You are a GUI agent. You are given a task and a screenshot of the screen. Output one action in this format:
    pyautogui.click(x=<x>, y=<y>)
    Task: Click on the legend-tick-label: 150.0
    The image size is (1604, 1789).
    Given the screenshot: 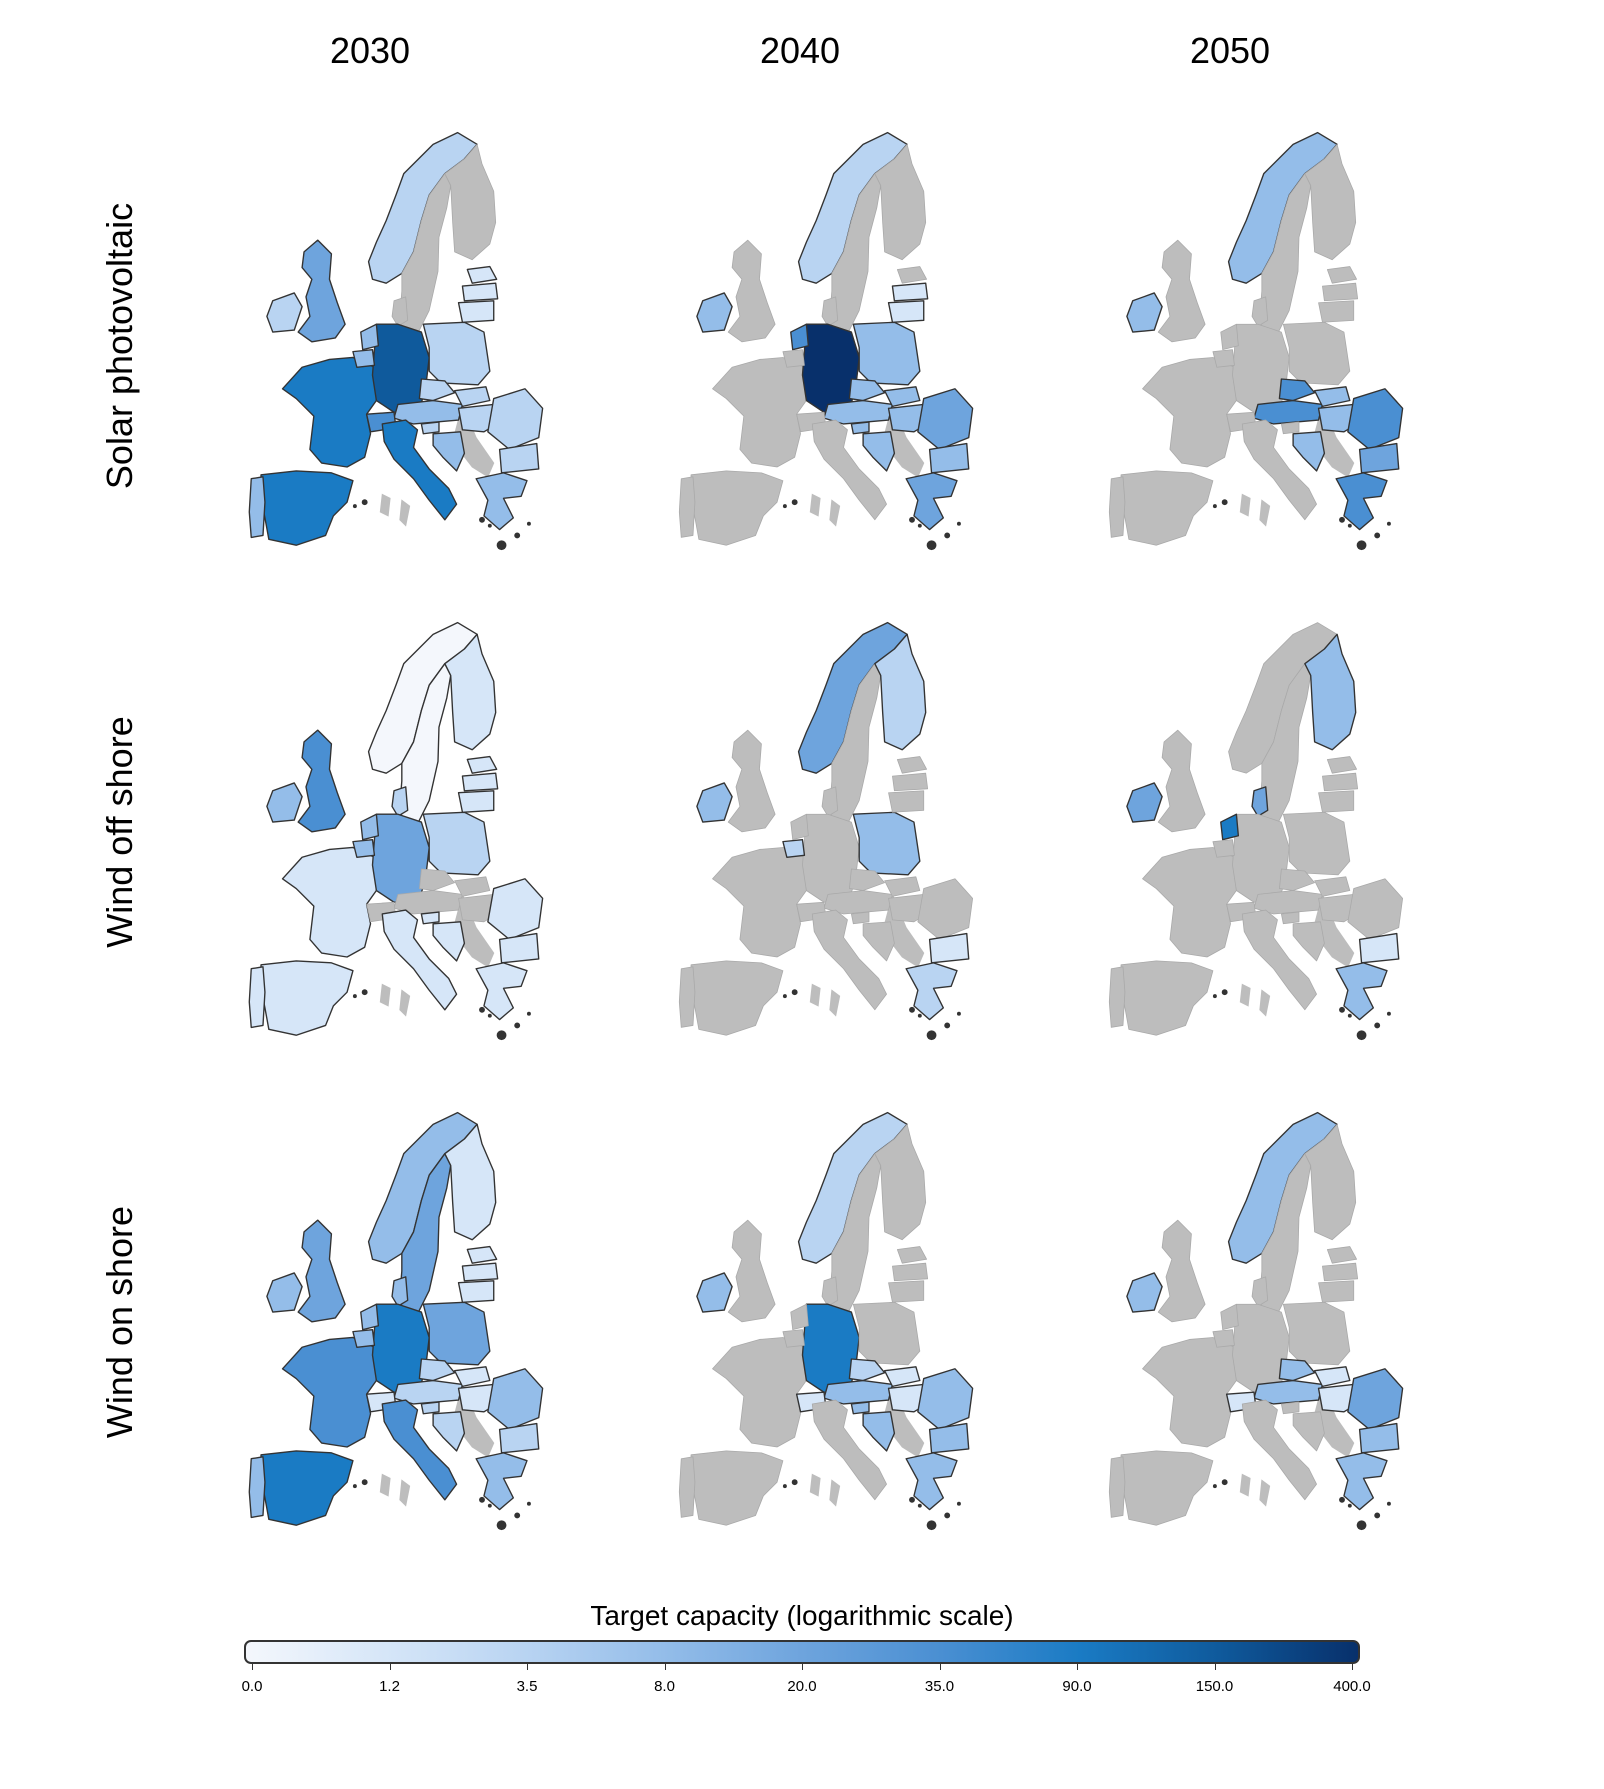 What is the action you would take?
    pyautogui.click(x=1214, y=1686)
    